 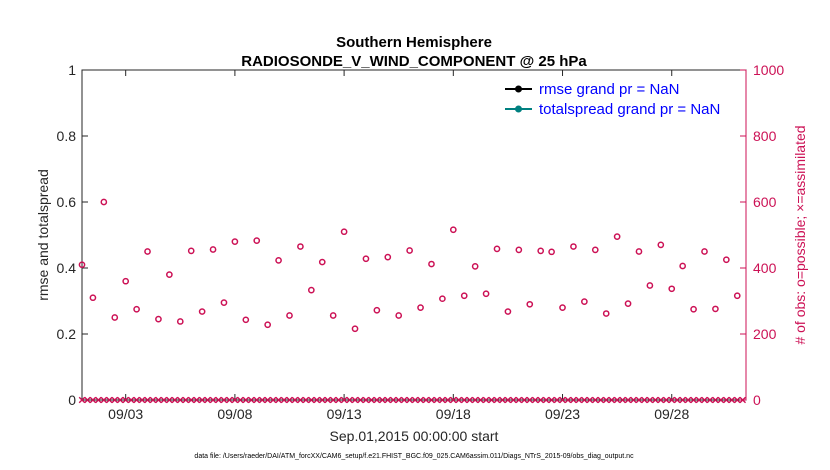 I want to click on legend-totalspread-marker, so click(x=518, y=109).